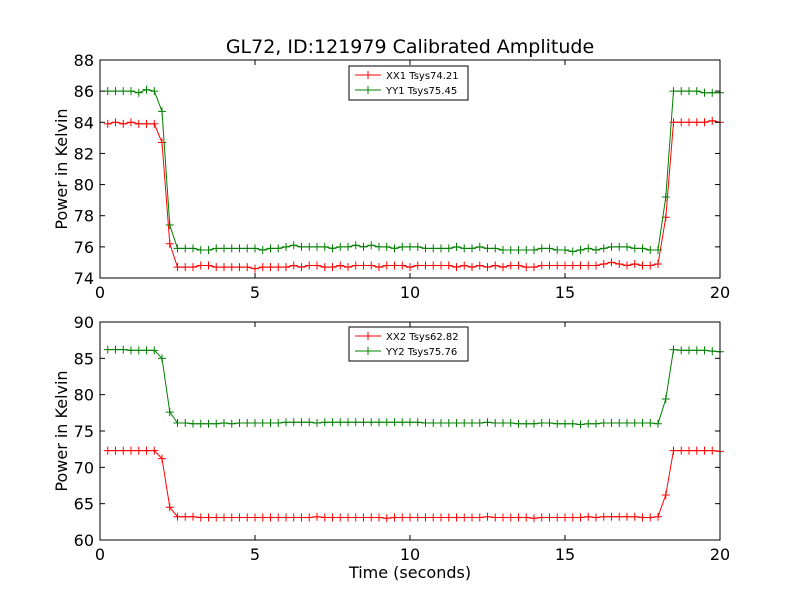  Describe the element at coordinates (84, 431) in the screenshot. I see `y-tick-label: 75` at that location.